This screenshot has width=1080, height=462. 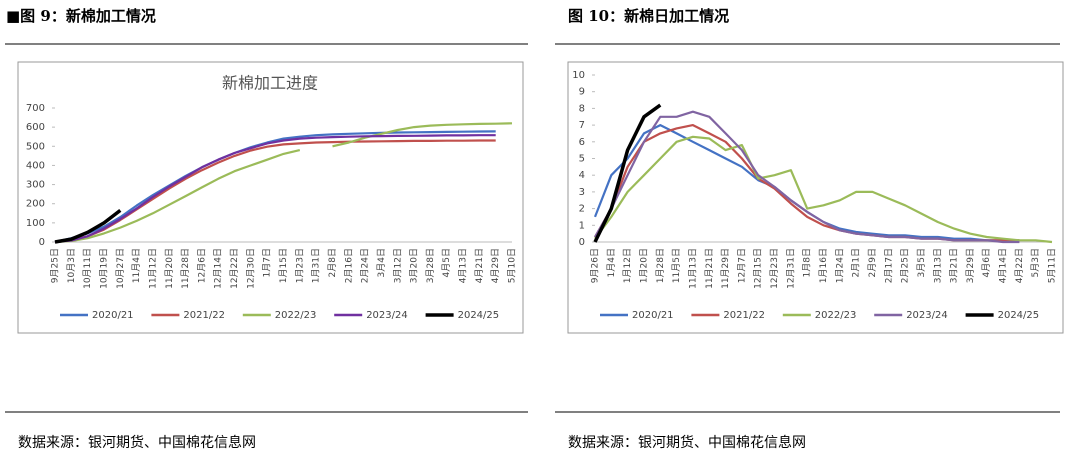 I want to click on x-tick-label: 3月28日, so click(x=430, y=265).